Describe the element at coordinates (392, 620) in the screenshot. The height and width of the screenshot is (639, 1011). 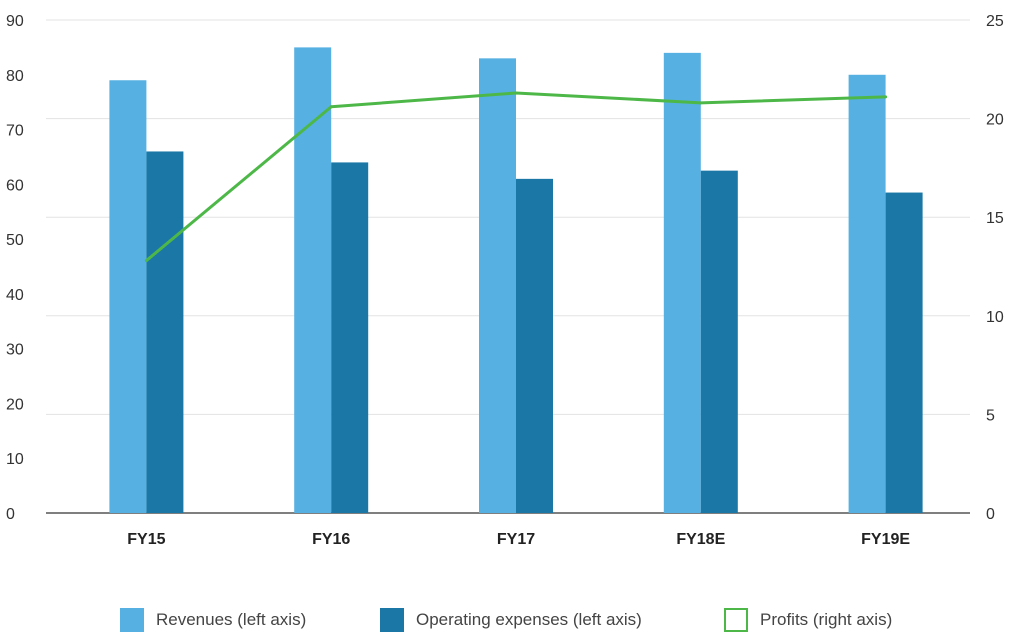
I see `legend-swatch-operating-expenses` at that location.